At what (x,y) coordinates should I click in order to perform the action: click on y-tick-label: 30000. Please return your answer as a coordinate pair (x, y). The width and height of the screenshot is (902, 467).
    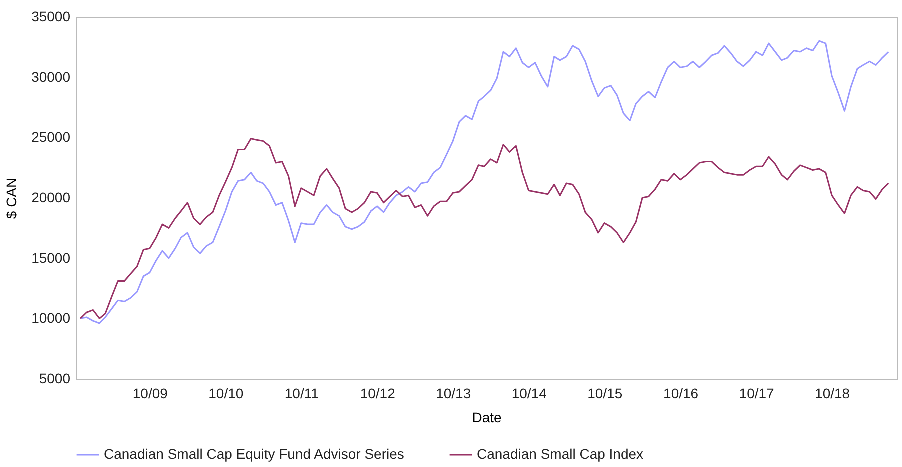
    Looking at the image, I should click on (51, 76).